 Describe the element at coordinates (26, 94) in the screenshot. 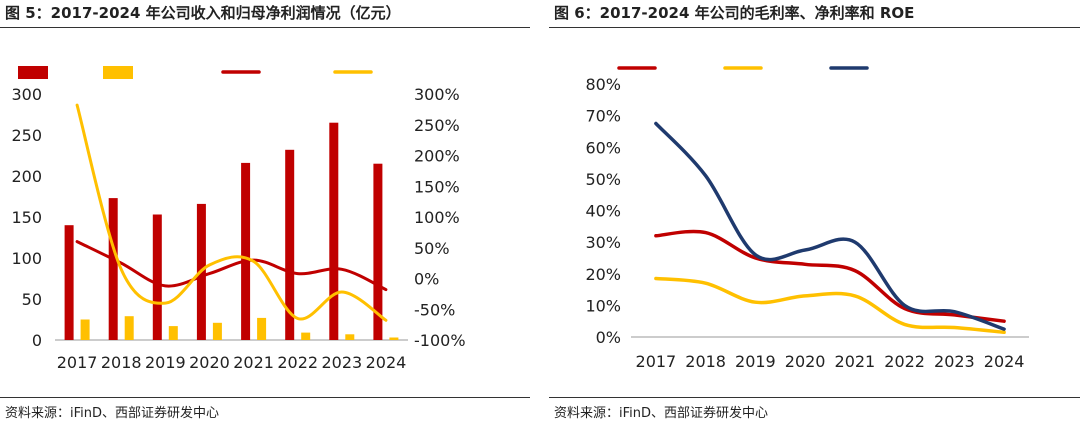

I see `y-tick-label: 300` at that location.